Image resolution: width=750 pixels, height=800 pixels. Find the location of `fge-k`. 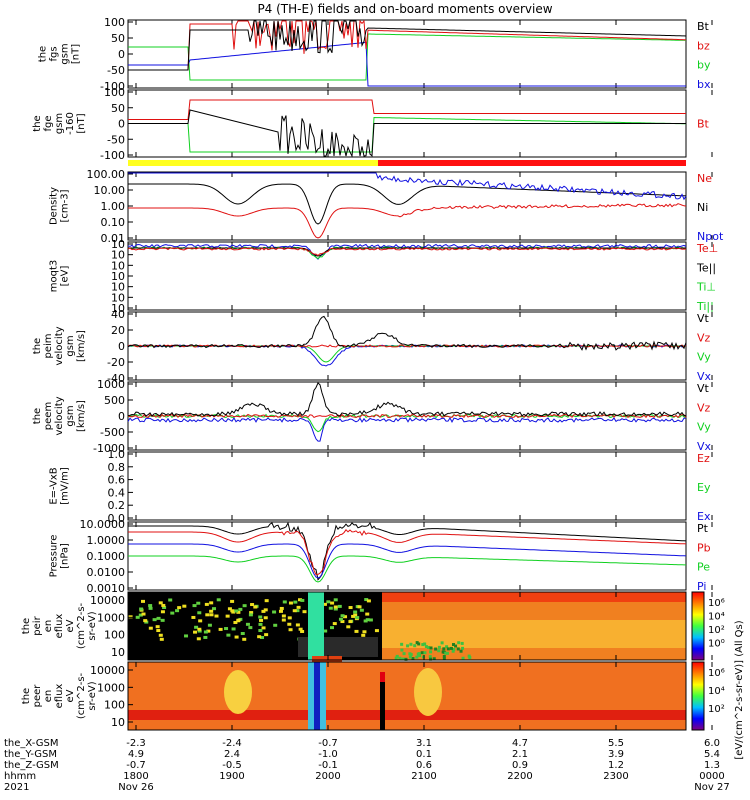

fge-k is located at coordinates (407, 133).